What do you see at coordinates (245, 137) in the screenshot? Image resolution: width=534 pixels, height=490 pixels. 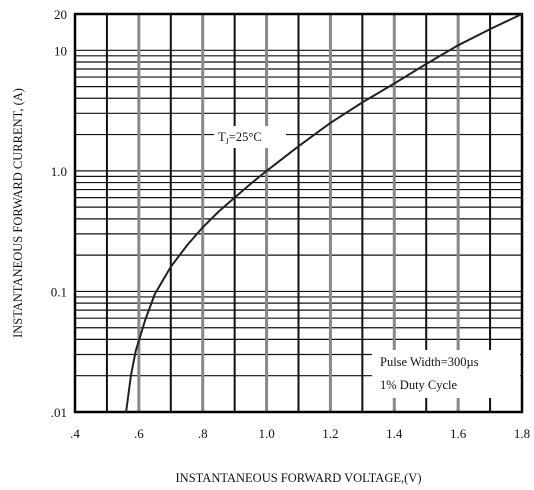 I see `annotation-temp: =25°C` at bounding box center [245, 137].